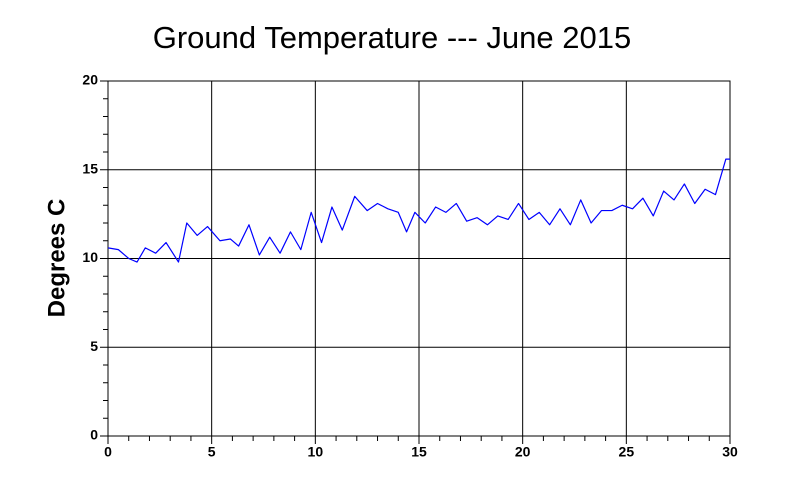  What do you see at coordinates (392, 37) in the screenshot?
I see `chart-title: Ground Temperature --- June 2015` at bounding box center [392, 37].